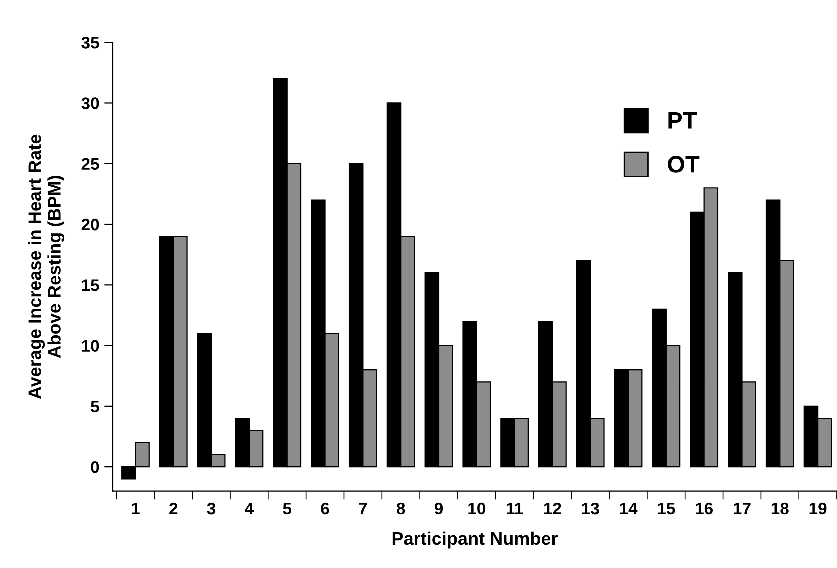  I want to click on x-tick-label: 10, so click(477, 508).